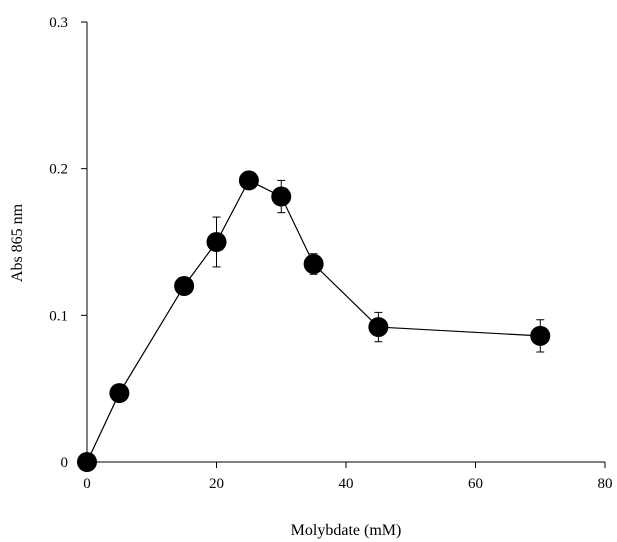 The width and height of the screenshot is (617, 542). What do you see at coordinates (58, 23) in the screenshot?
I see `y-tick-label: 0.3` at bounding box center [58, 23].